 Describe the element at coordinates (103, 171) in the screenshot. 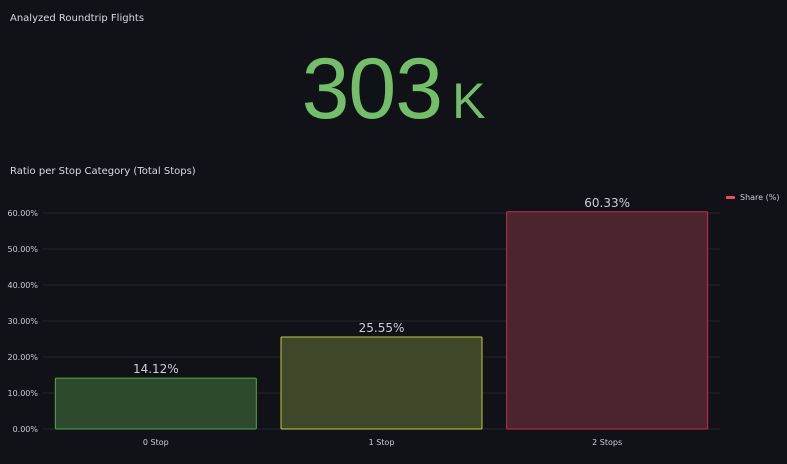

I see `chart-panel-title: Ratio per Stop Category (Total Stops)` at that location.